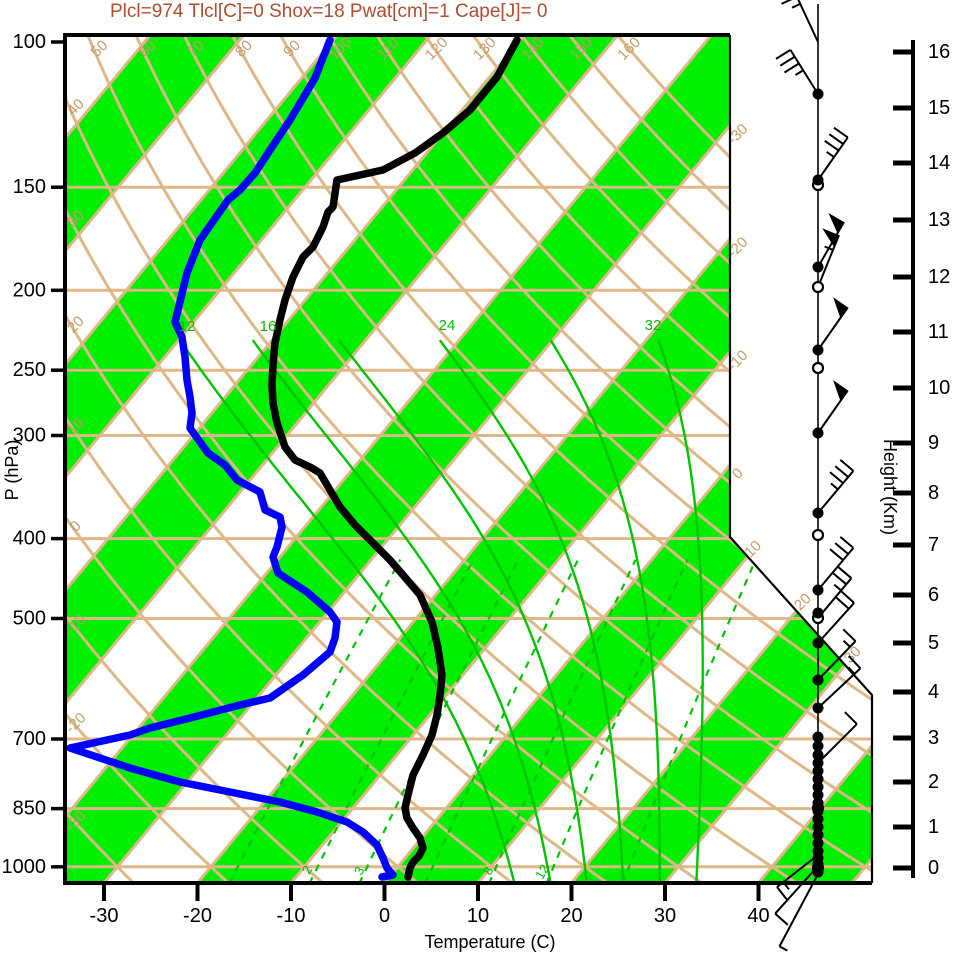 This screenshot has width=961, height=957. Describe the element at coordinates (29, 436) in the screenshot. I see `pressure-tick-label: 300` at that location.